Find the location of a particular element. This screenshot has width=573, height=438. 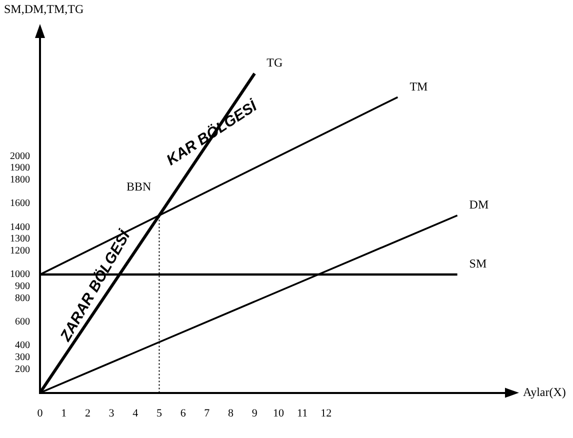

x-tick-label: 10 is located at coordinates (278, 413).